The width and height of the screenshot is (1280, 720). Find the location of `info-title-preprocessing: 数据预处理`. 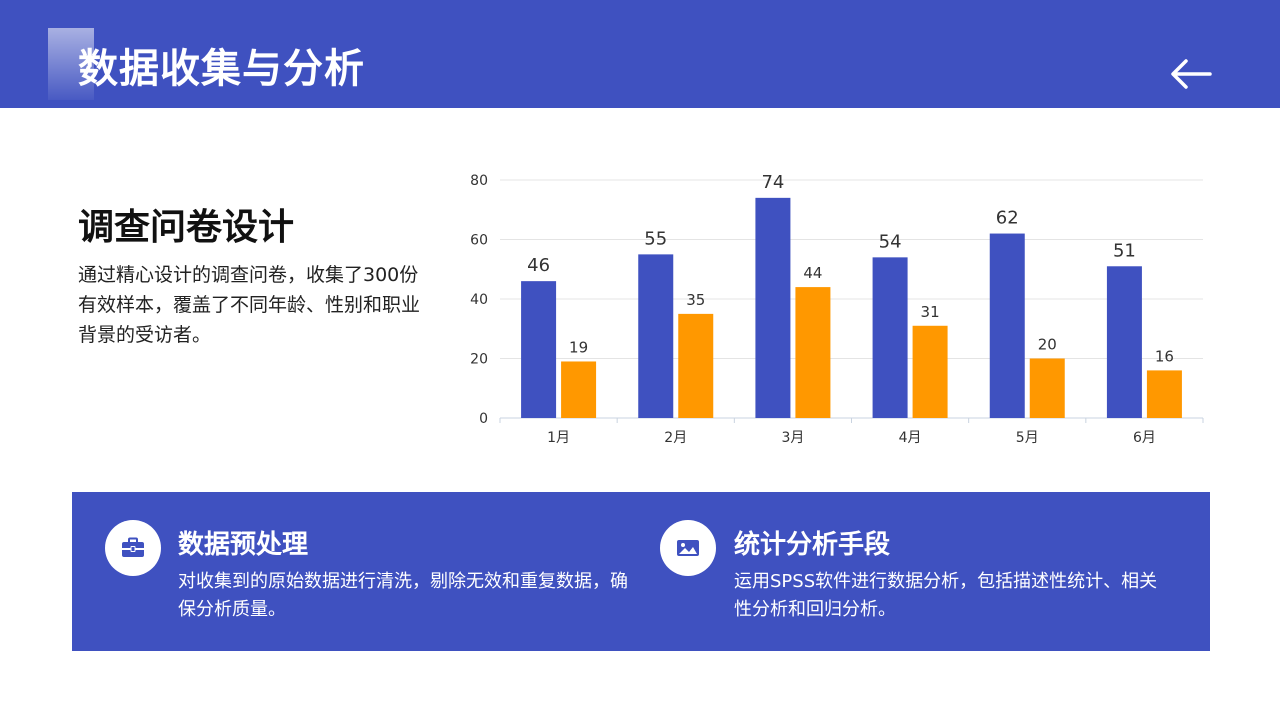

info-title-preprocessing: 数据预处理 is located at coordinates (243, 545).